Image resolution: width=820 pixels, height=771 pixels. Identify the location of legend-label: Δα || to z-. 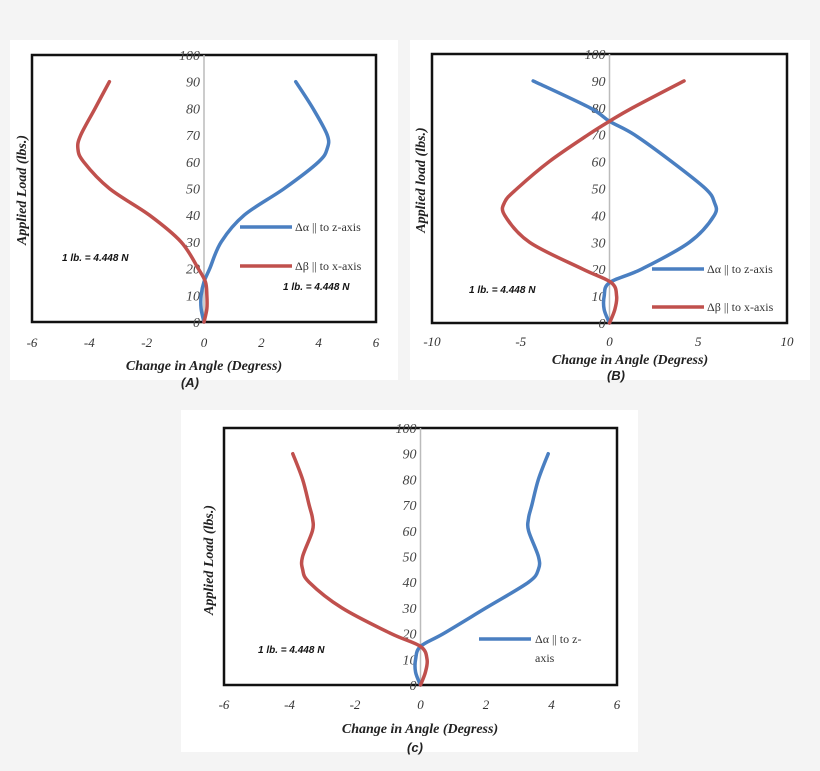
(558, 639).